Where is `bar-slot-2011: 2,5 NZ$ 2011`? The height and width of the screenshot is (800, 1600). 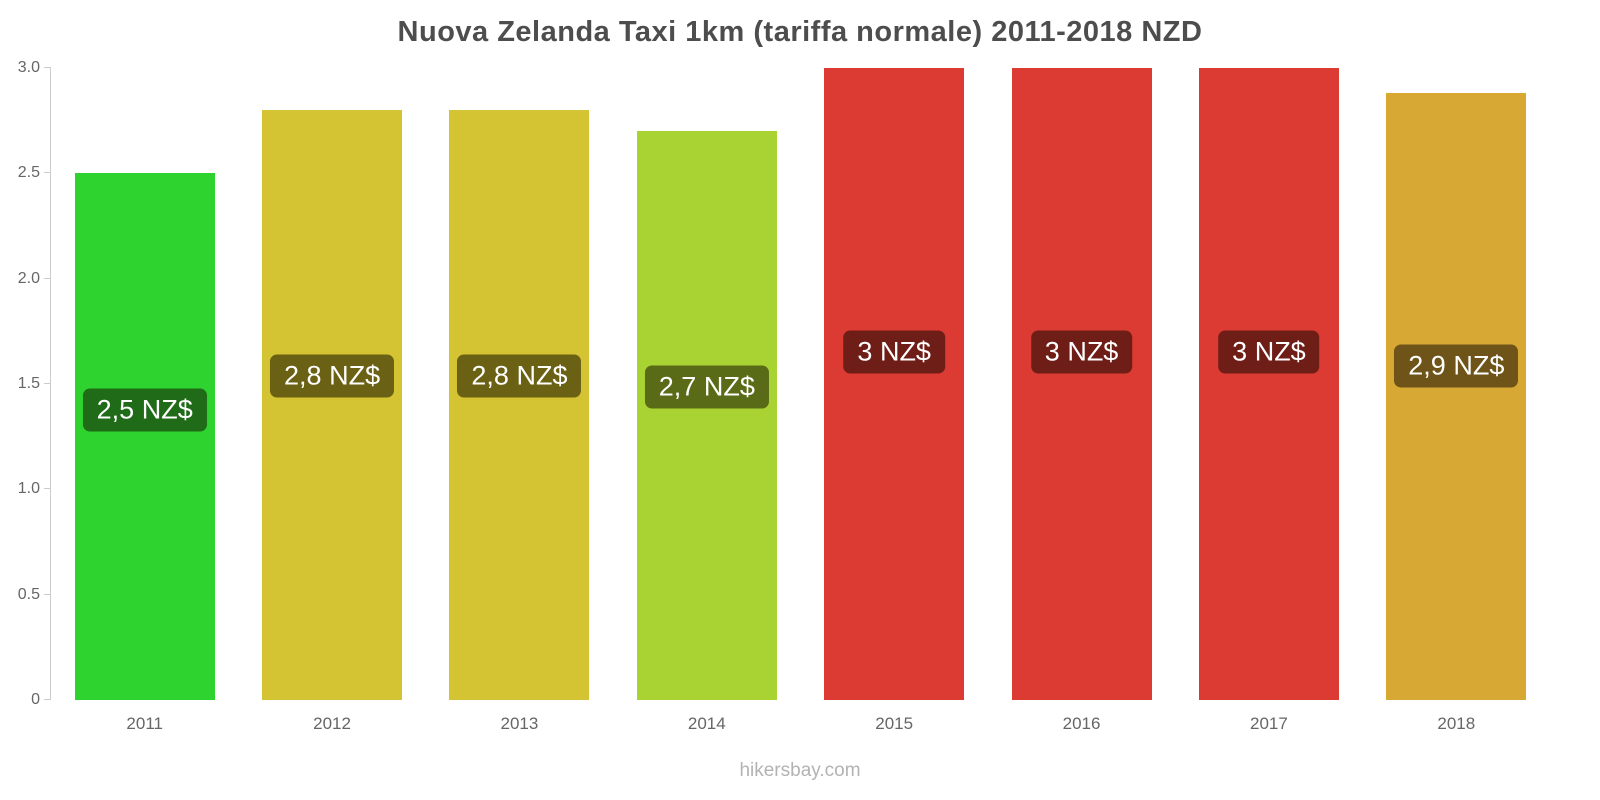 bar-slot-2011: 2,5 NZ$ 2011 is located at coordinates (144, 400).